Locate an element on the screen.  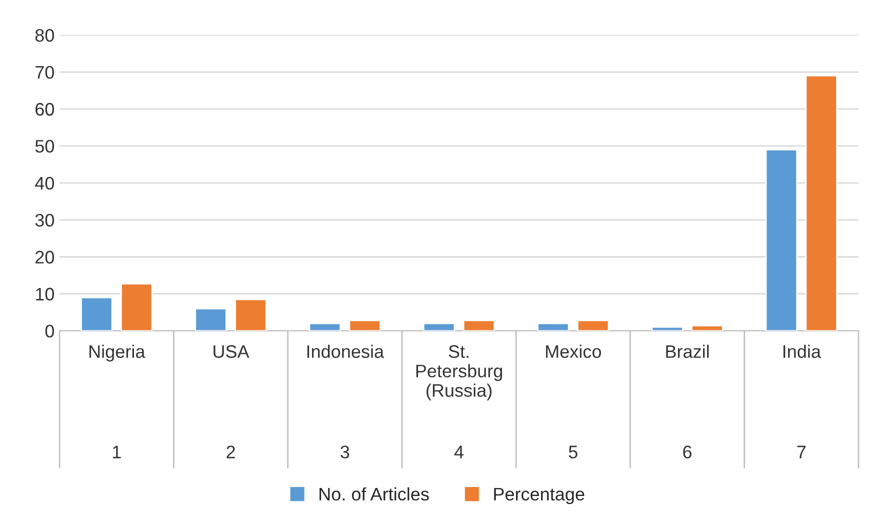
y-tick-label: 50 is located at coordinates (44, 146).